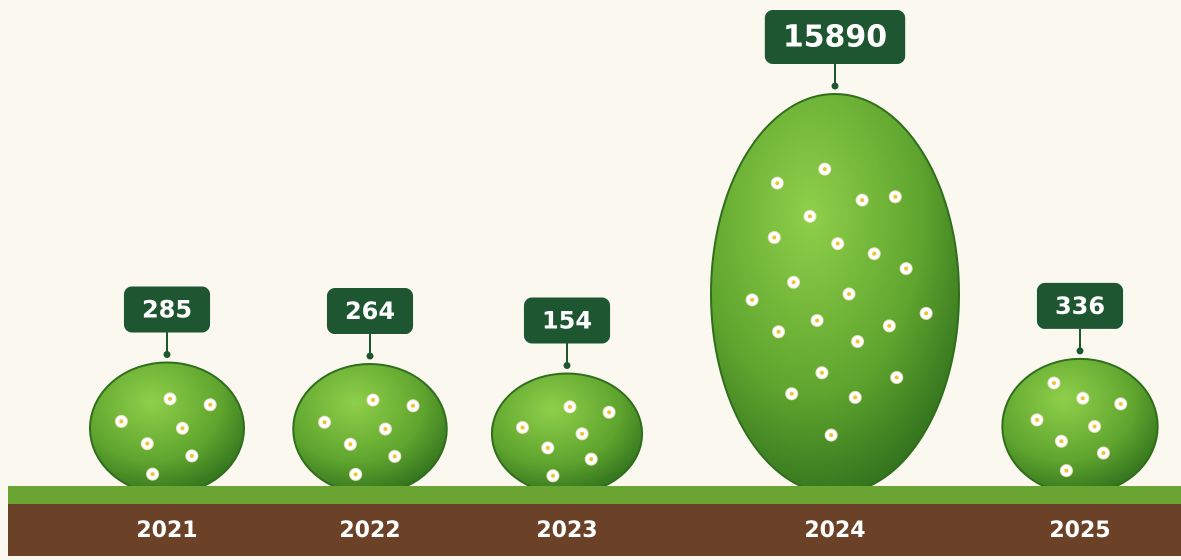 This screenshot has height=560, width=1181. What do you see at coordinates (166, 530) in the screenshot?
I see `x-tick-label: 2021` at bounding box center [166, 530].